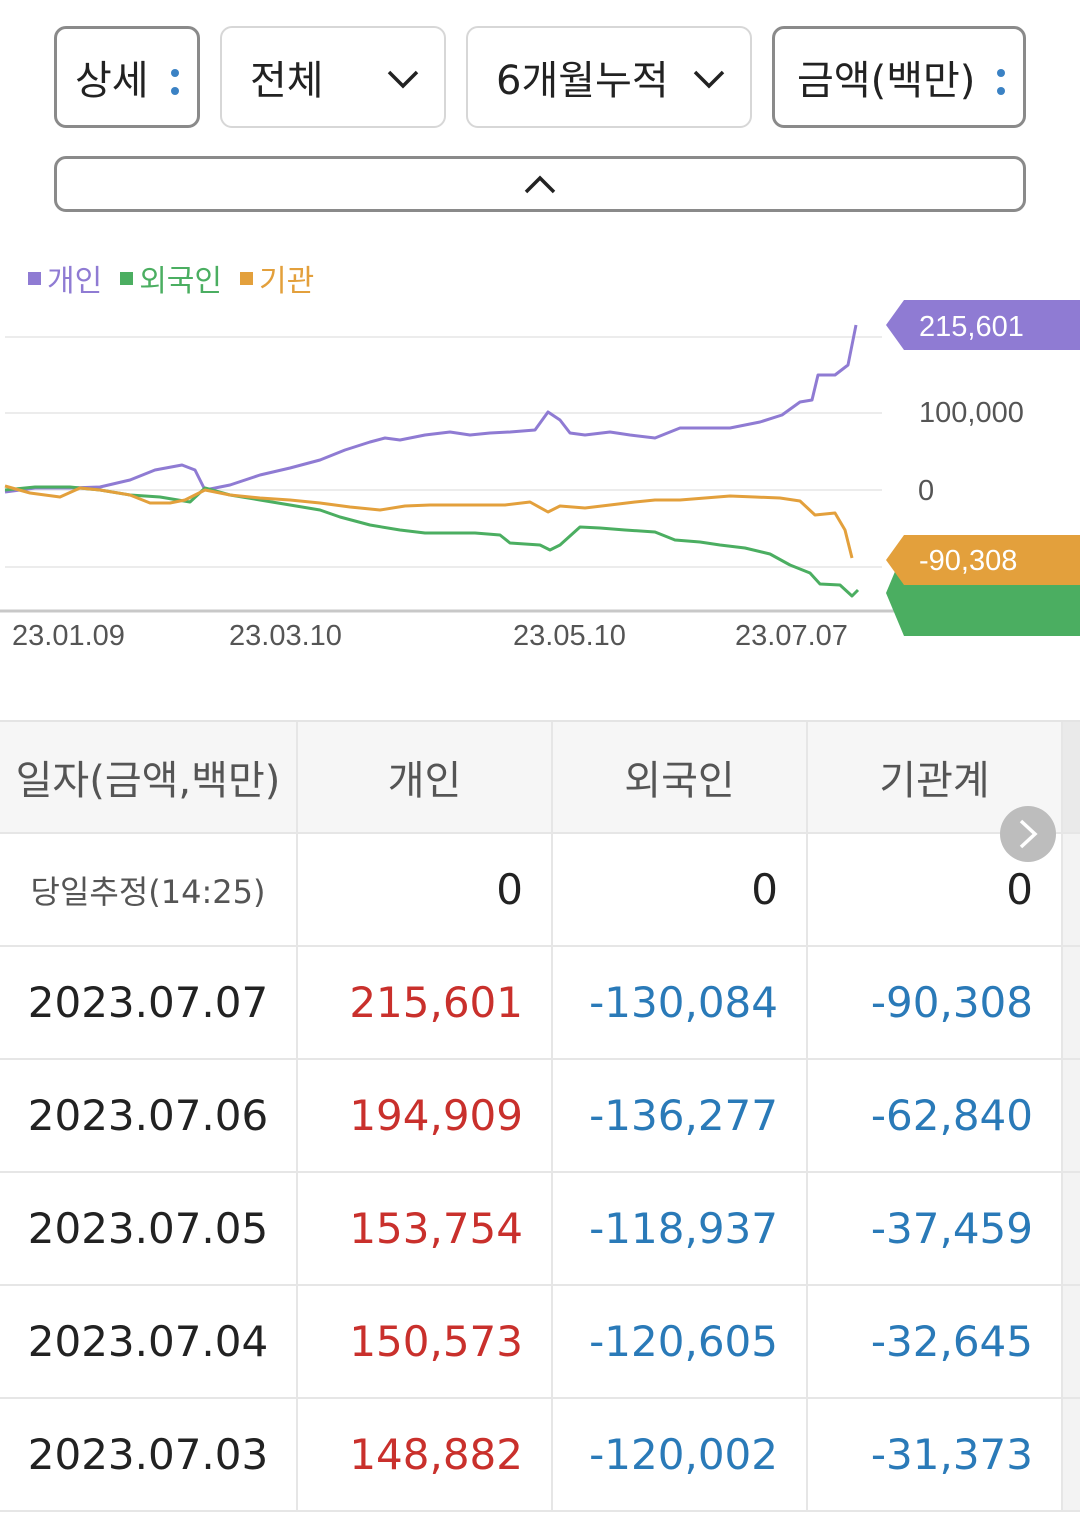 This screenshot has height=1515, width=1080. Describe the element at coordinates (935, 889) in the screenshot. I see `today-institution: 0` at that location.